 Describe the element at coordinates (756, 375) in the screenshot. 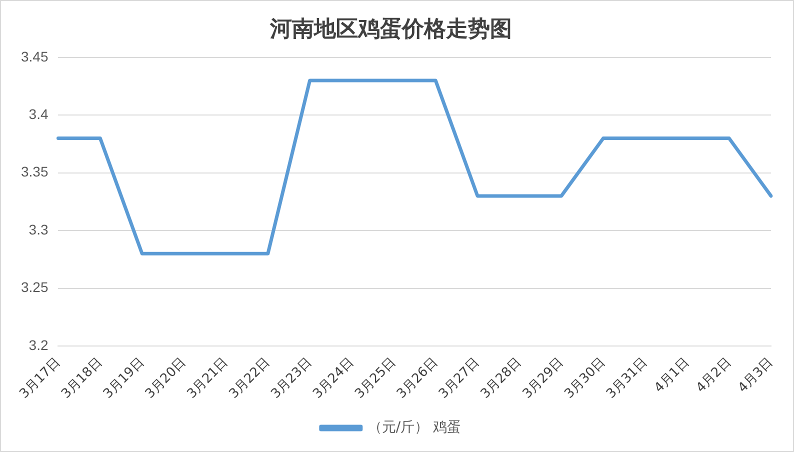

I see `x-tick-label: 4月3日` at that location.